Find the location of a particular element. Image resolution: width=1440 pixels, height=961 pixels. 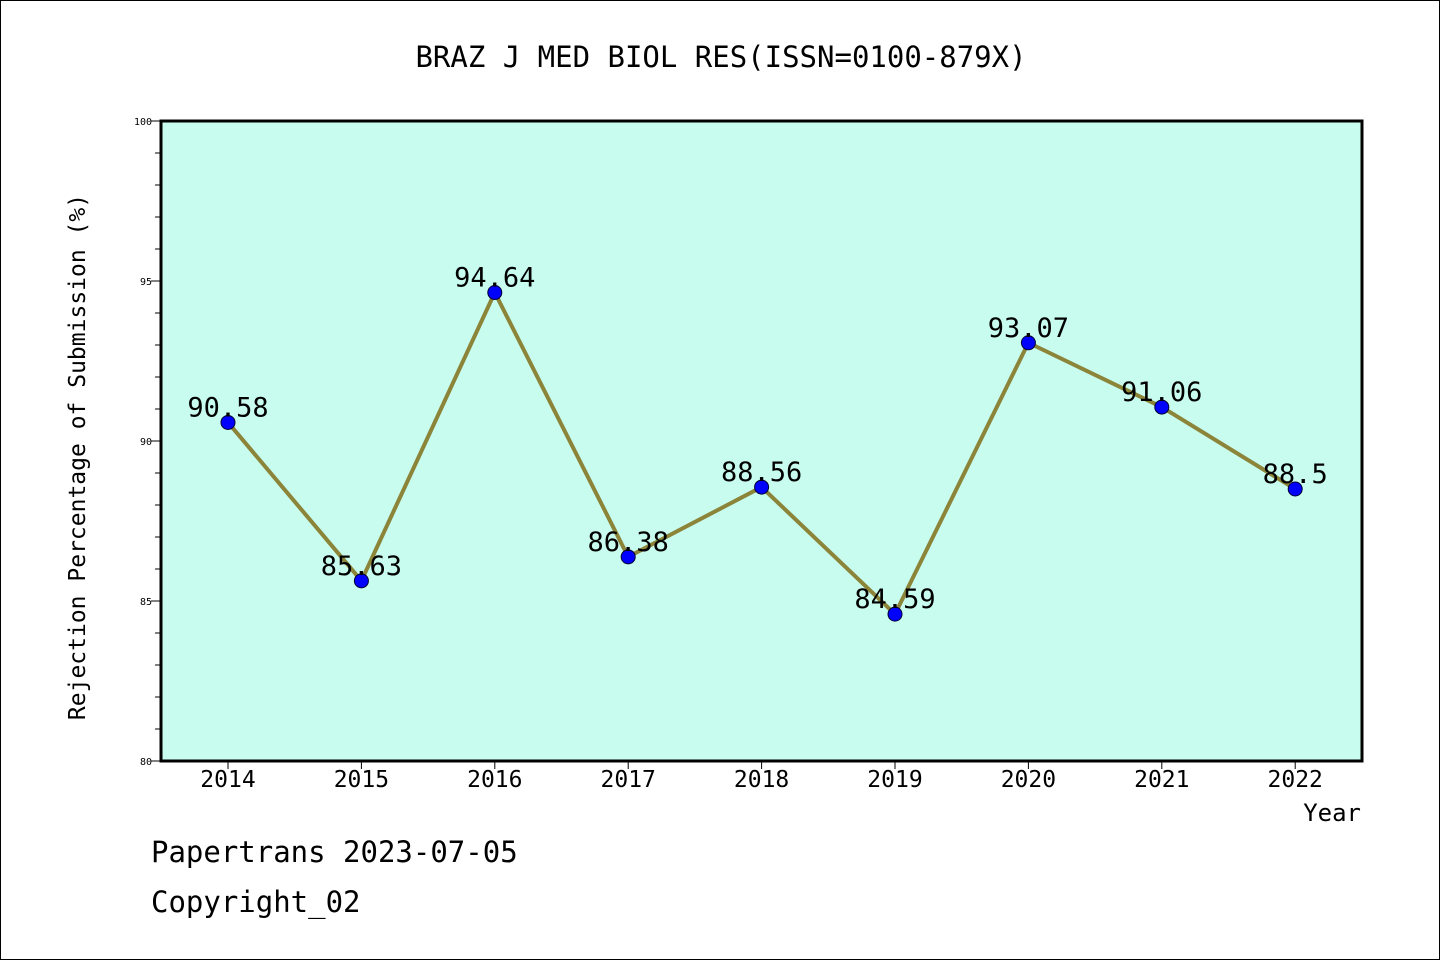

data-label: 91.06 is located at coordinates (1161, 392).